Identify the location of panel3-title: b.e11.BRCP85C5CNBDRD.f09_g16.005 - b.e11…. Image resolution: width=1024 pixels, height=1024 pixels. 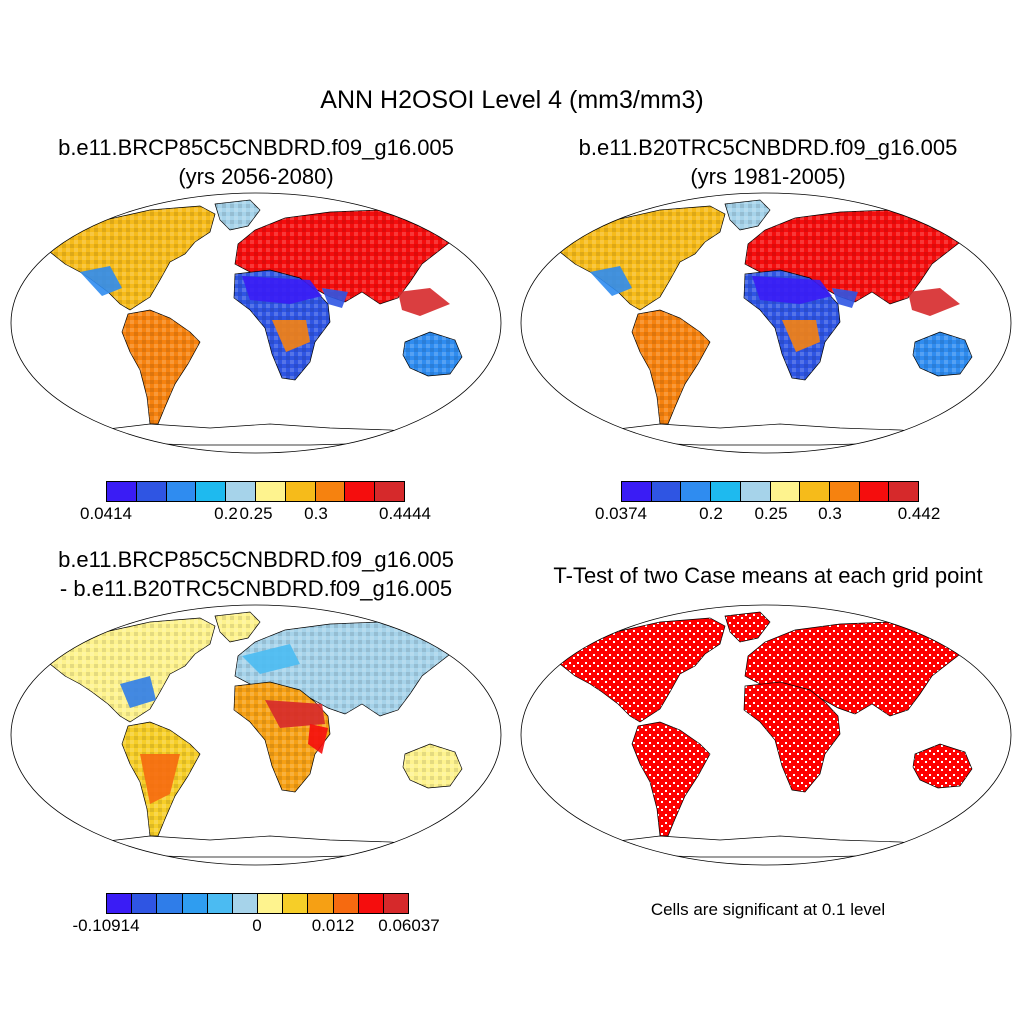
(256, 574).